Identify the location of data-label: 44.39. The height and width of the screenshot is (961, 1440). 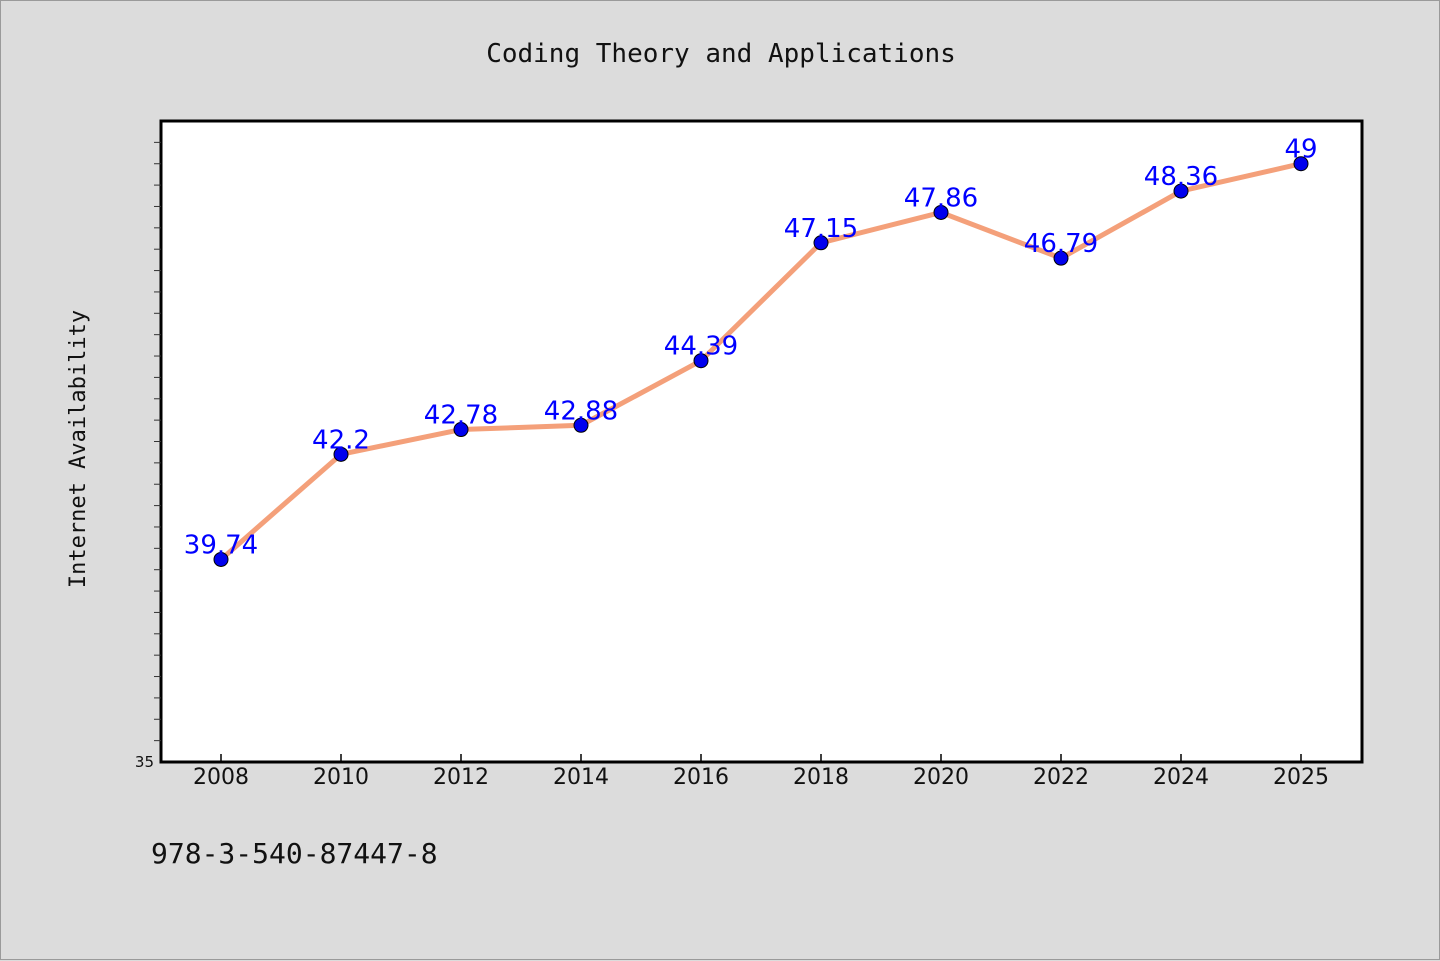
(701, 347).